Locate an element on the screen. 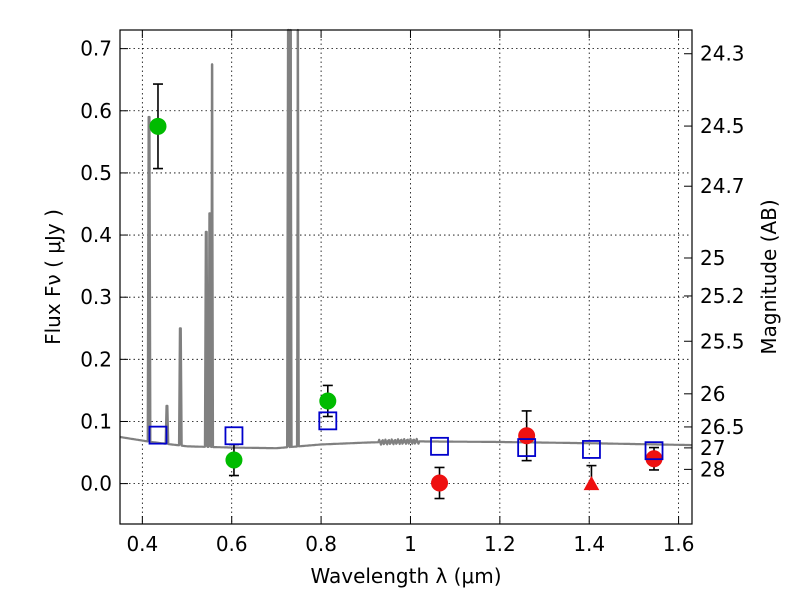  right-tick-label: 25 is located at coordinates (712, 258).